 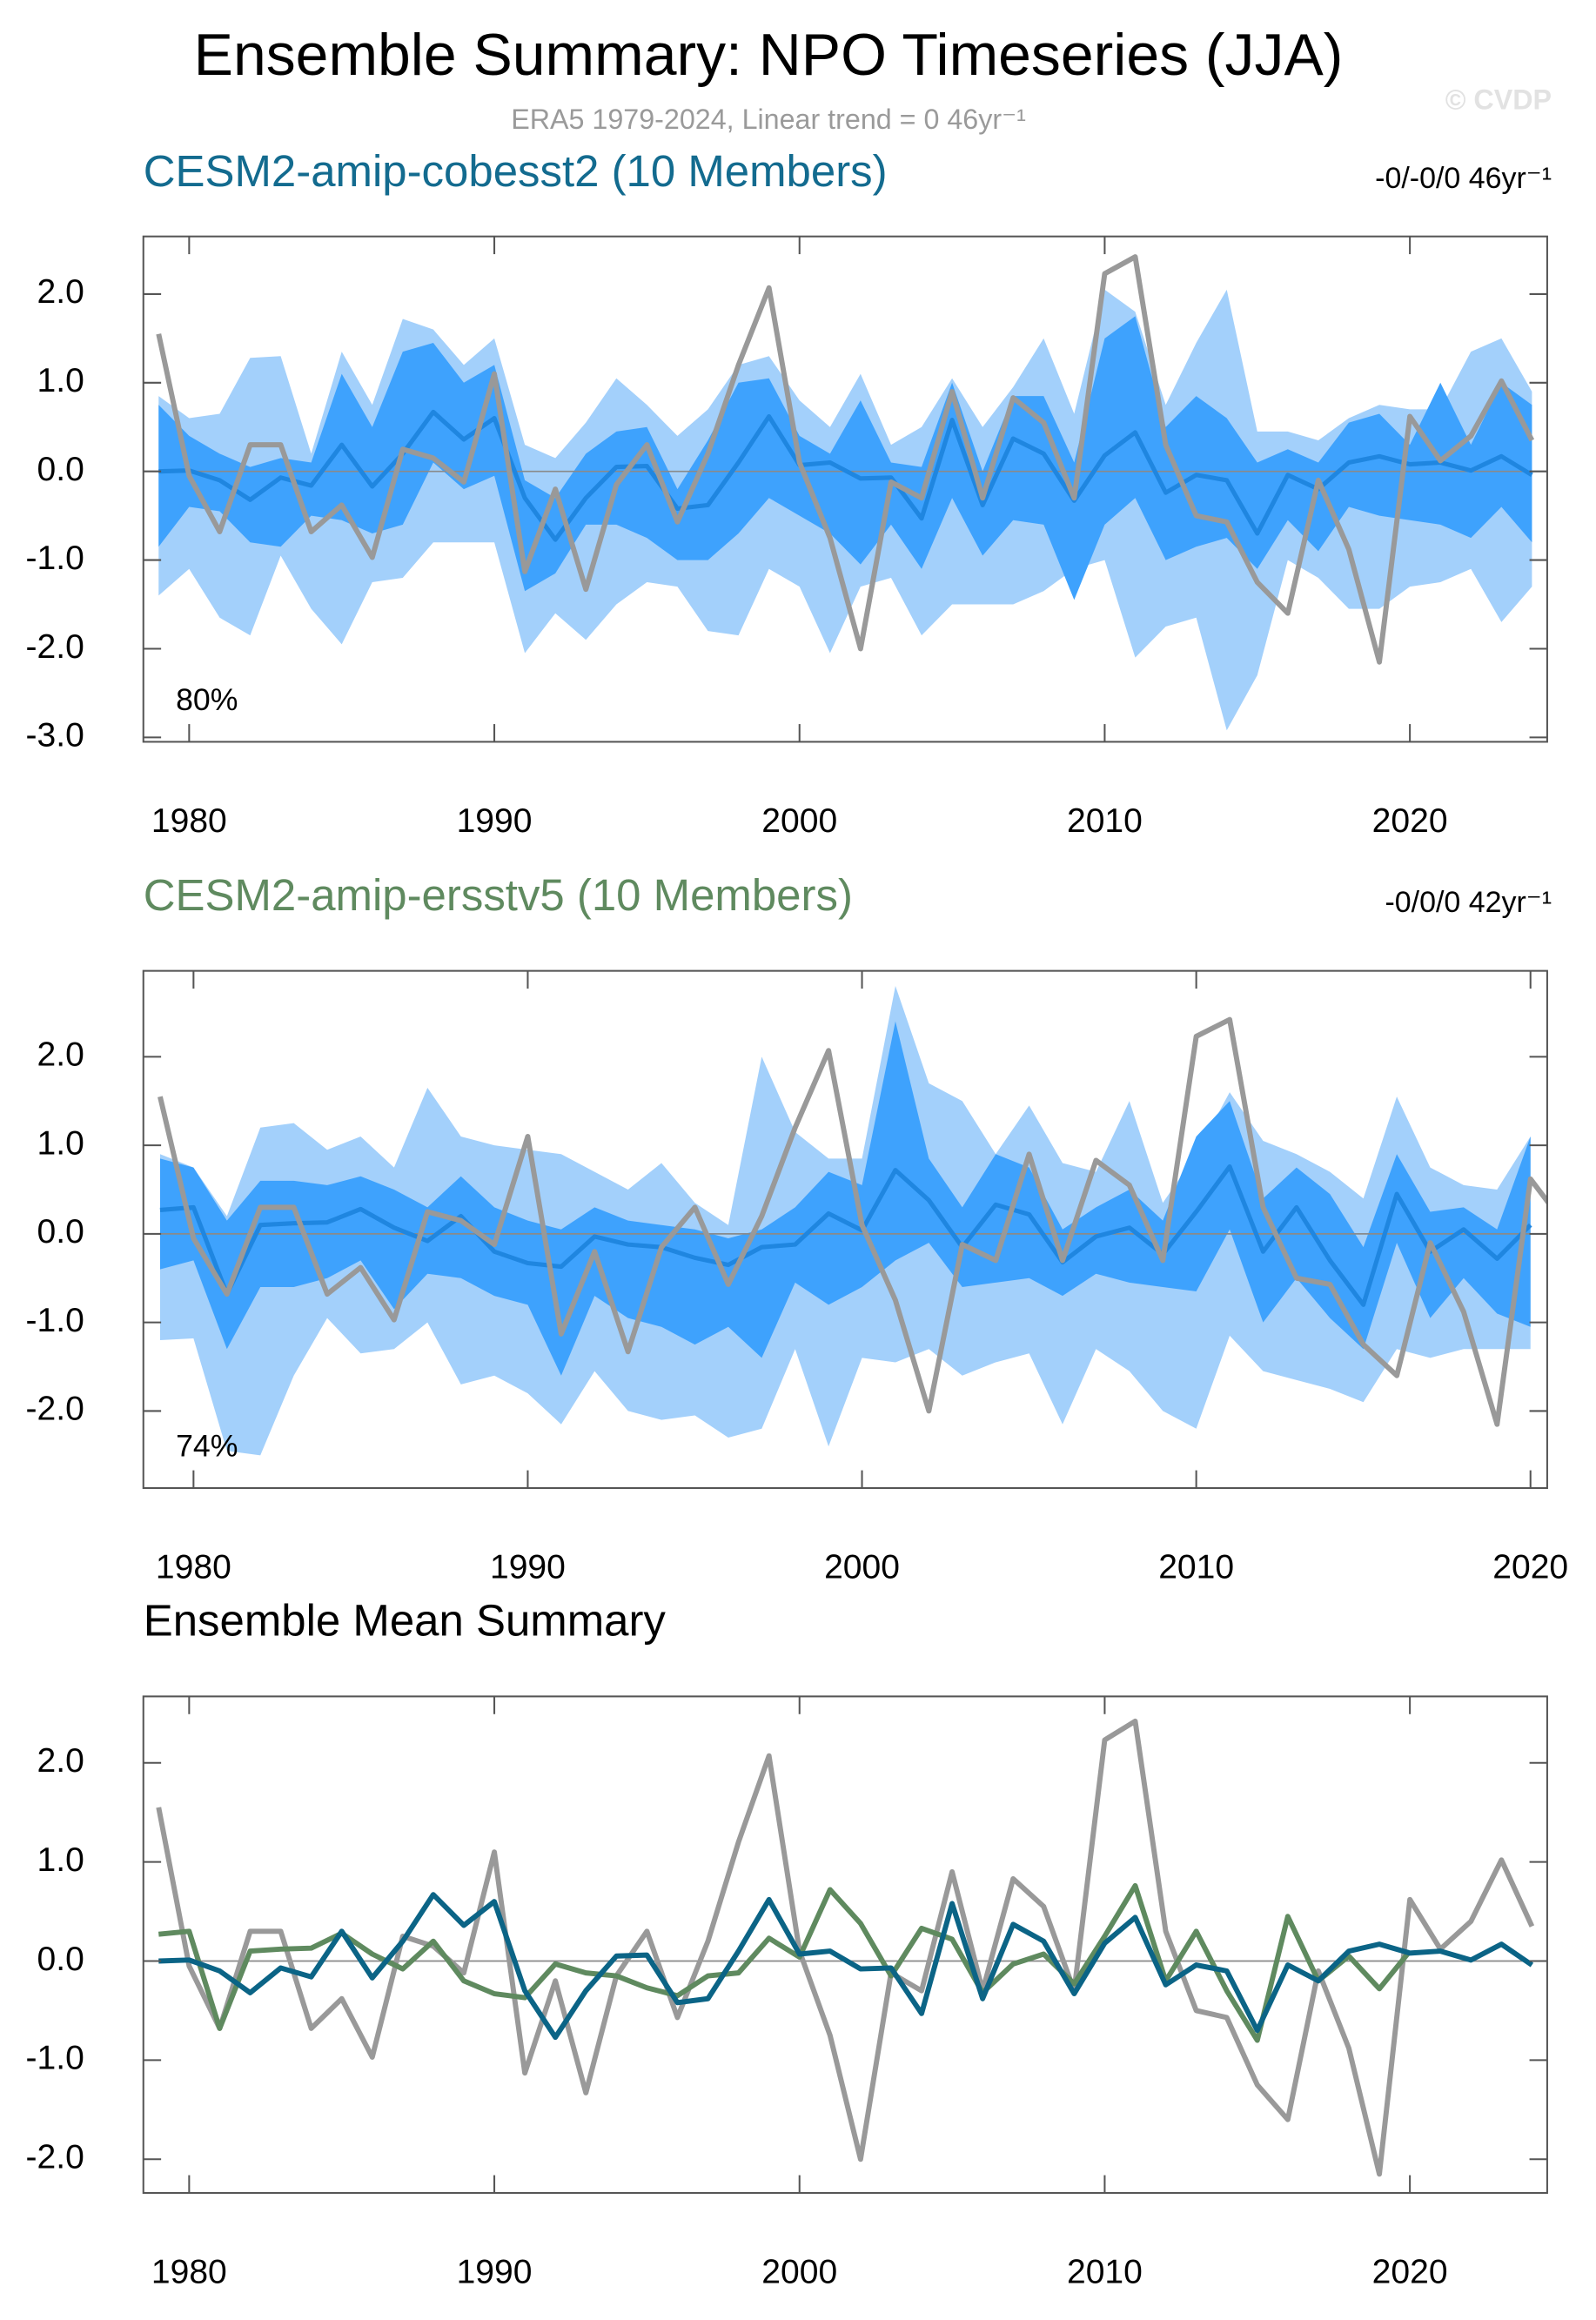 I want to click on credit: © CVDP, so click(x=1499, y=100).